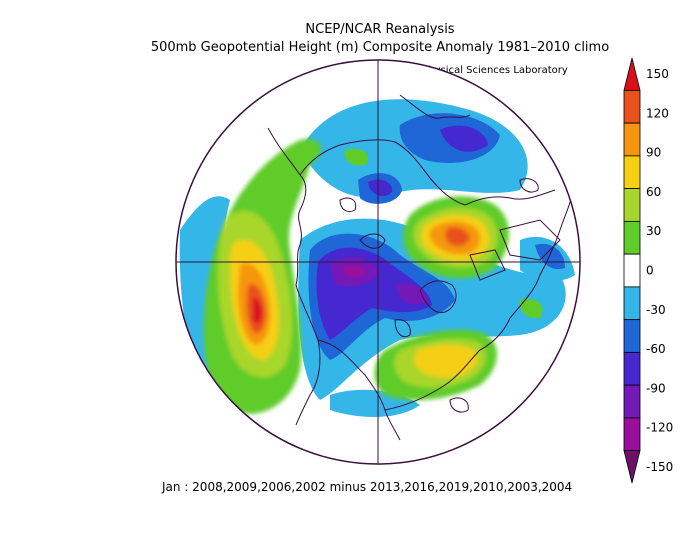 Image resolution: width=700 pixels, height=542 pixels. I want to click on colorbar-label: 0, so click(650, 271).